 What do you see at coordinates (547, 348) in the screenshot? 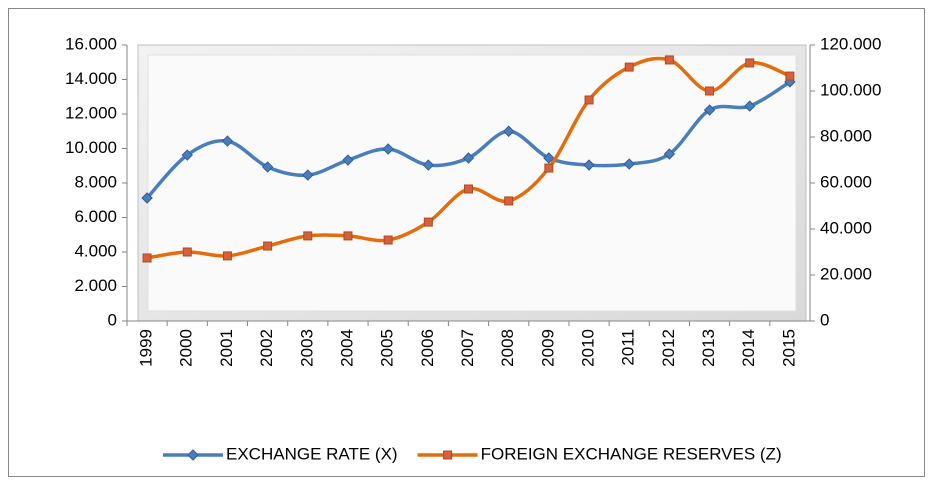
I see `x-tick-label: 2009` at bounding box center [547, 348].